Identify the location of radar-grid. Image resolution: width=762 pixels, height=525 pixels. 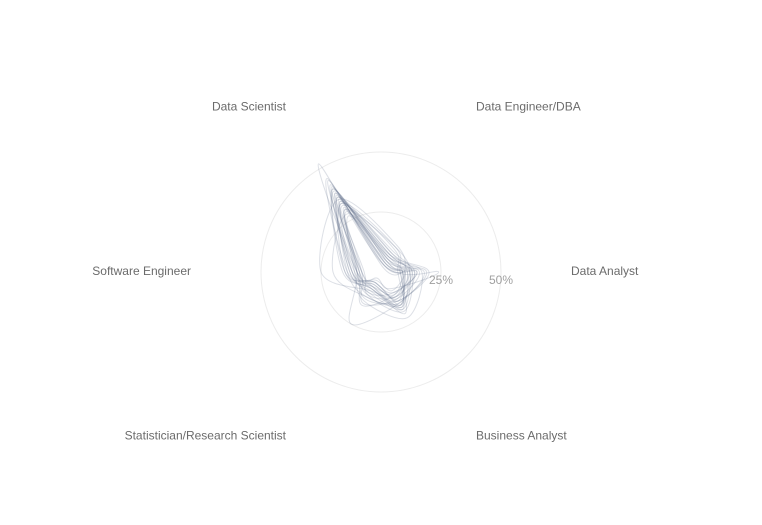
(381, 272).